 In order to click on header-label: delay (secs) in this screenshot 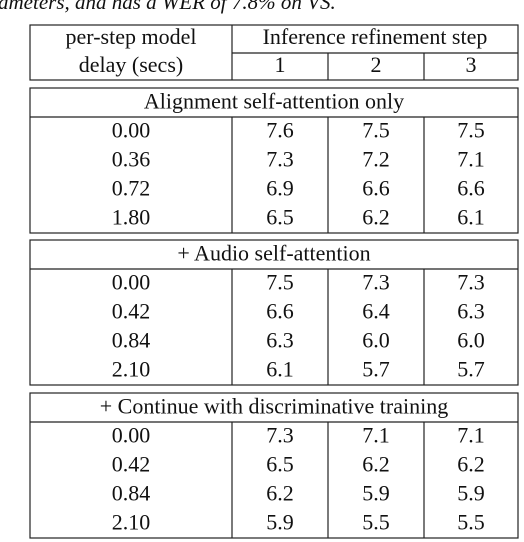, I will do `click(131, 64)`.